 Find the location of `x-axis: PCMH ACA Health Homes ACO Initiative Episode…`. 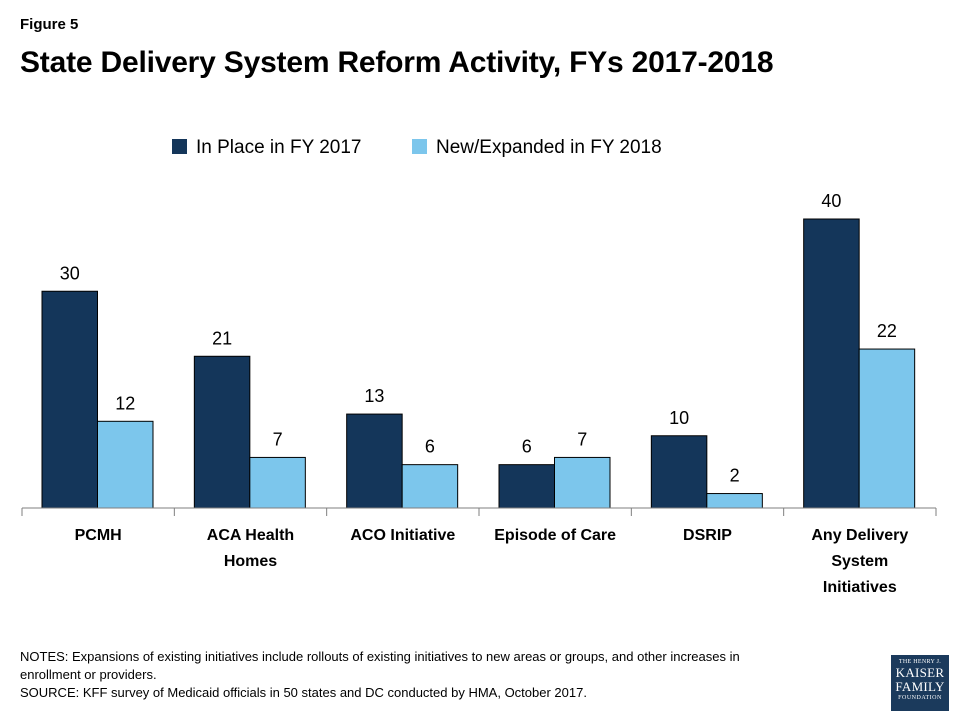

x-axis: PCMH ACA Health Homes ACO Initiative Episode… is located at coordinates (479, 551).